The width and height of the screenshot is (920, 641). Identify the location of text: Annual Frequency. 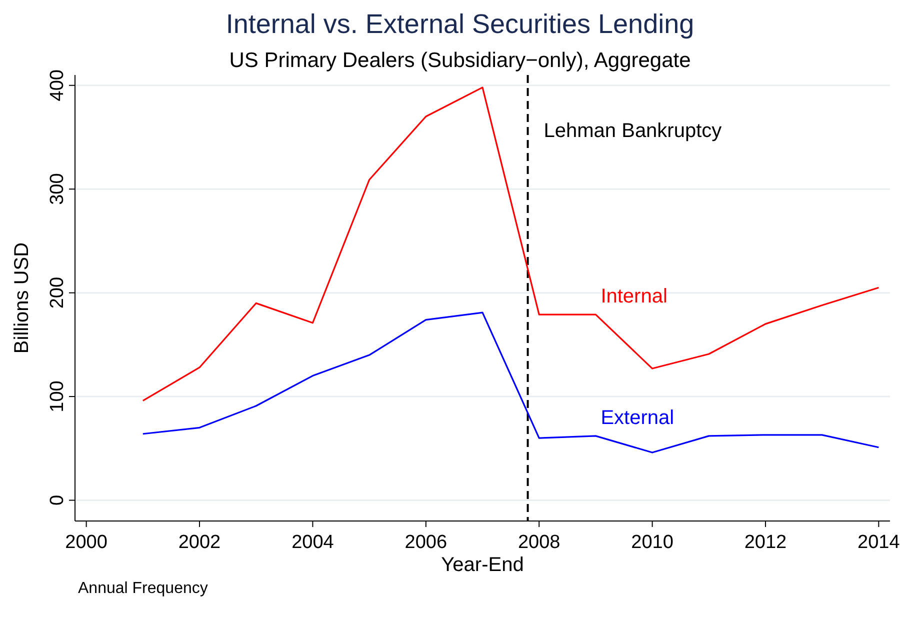
(143, 588).